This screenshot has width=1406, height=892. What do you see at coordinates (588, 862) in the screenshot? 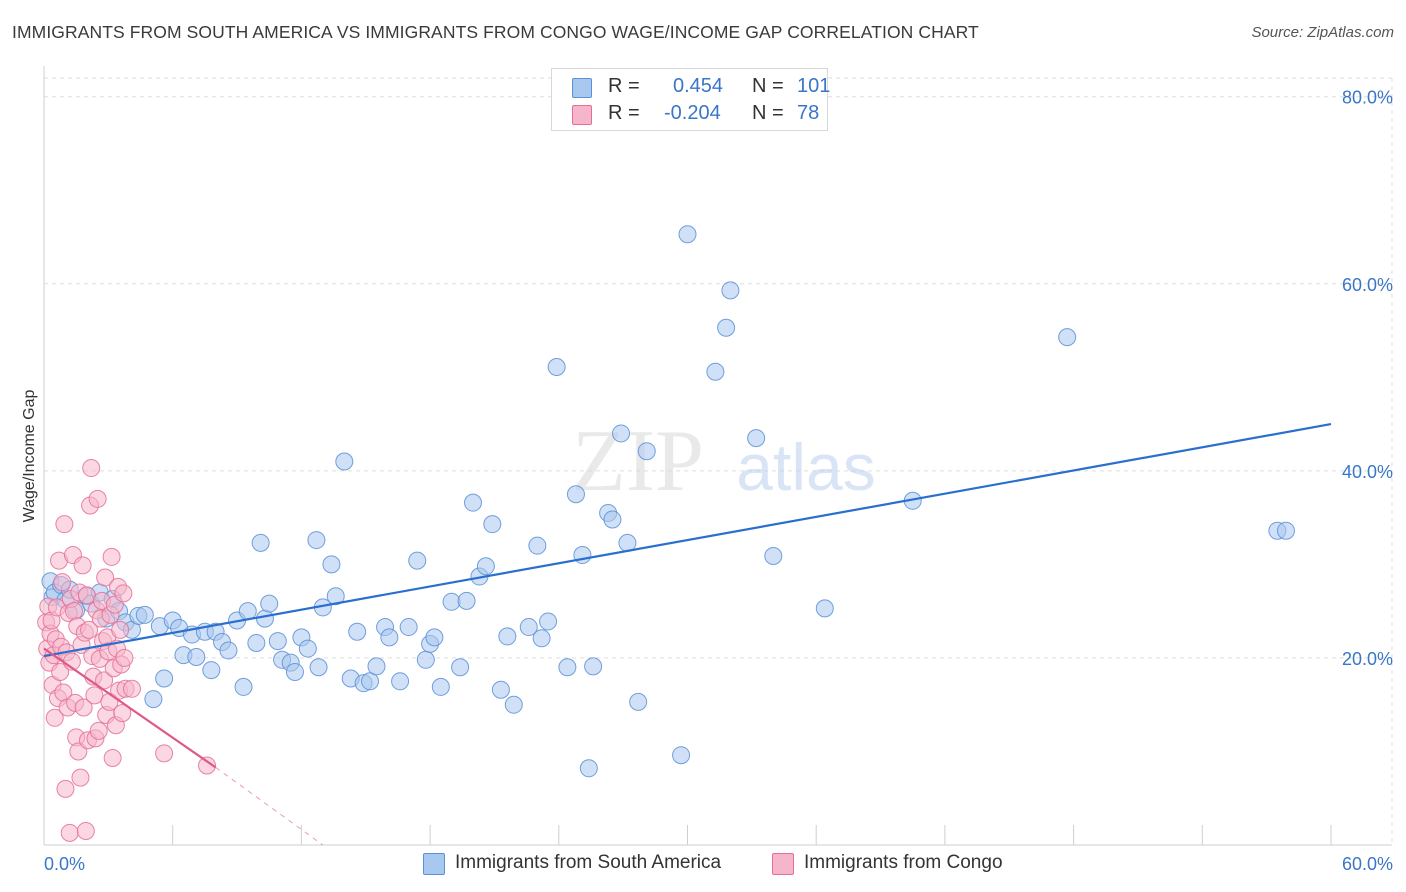
I see `series-legend-label: Immigrants from South America` at bounding box center [588, 862].